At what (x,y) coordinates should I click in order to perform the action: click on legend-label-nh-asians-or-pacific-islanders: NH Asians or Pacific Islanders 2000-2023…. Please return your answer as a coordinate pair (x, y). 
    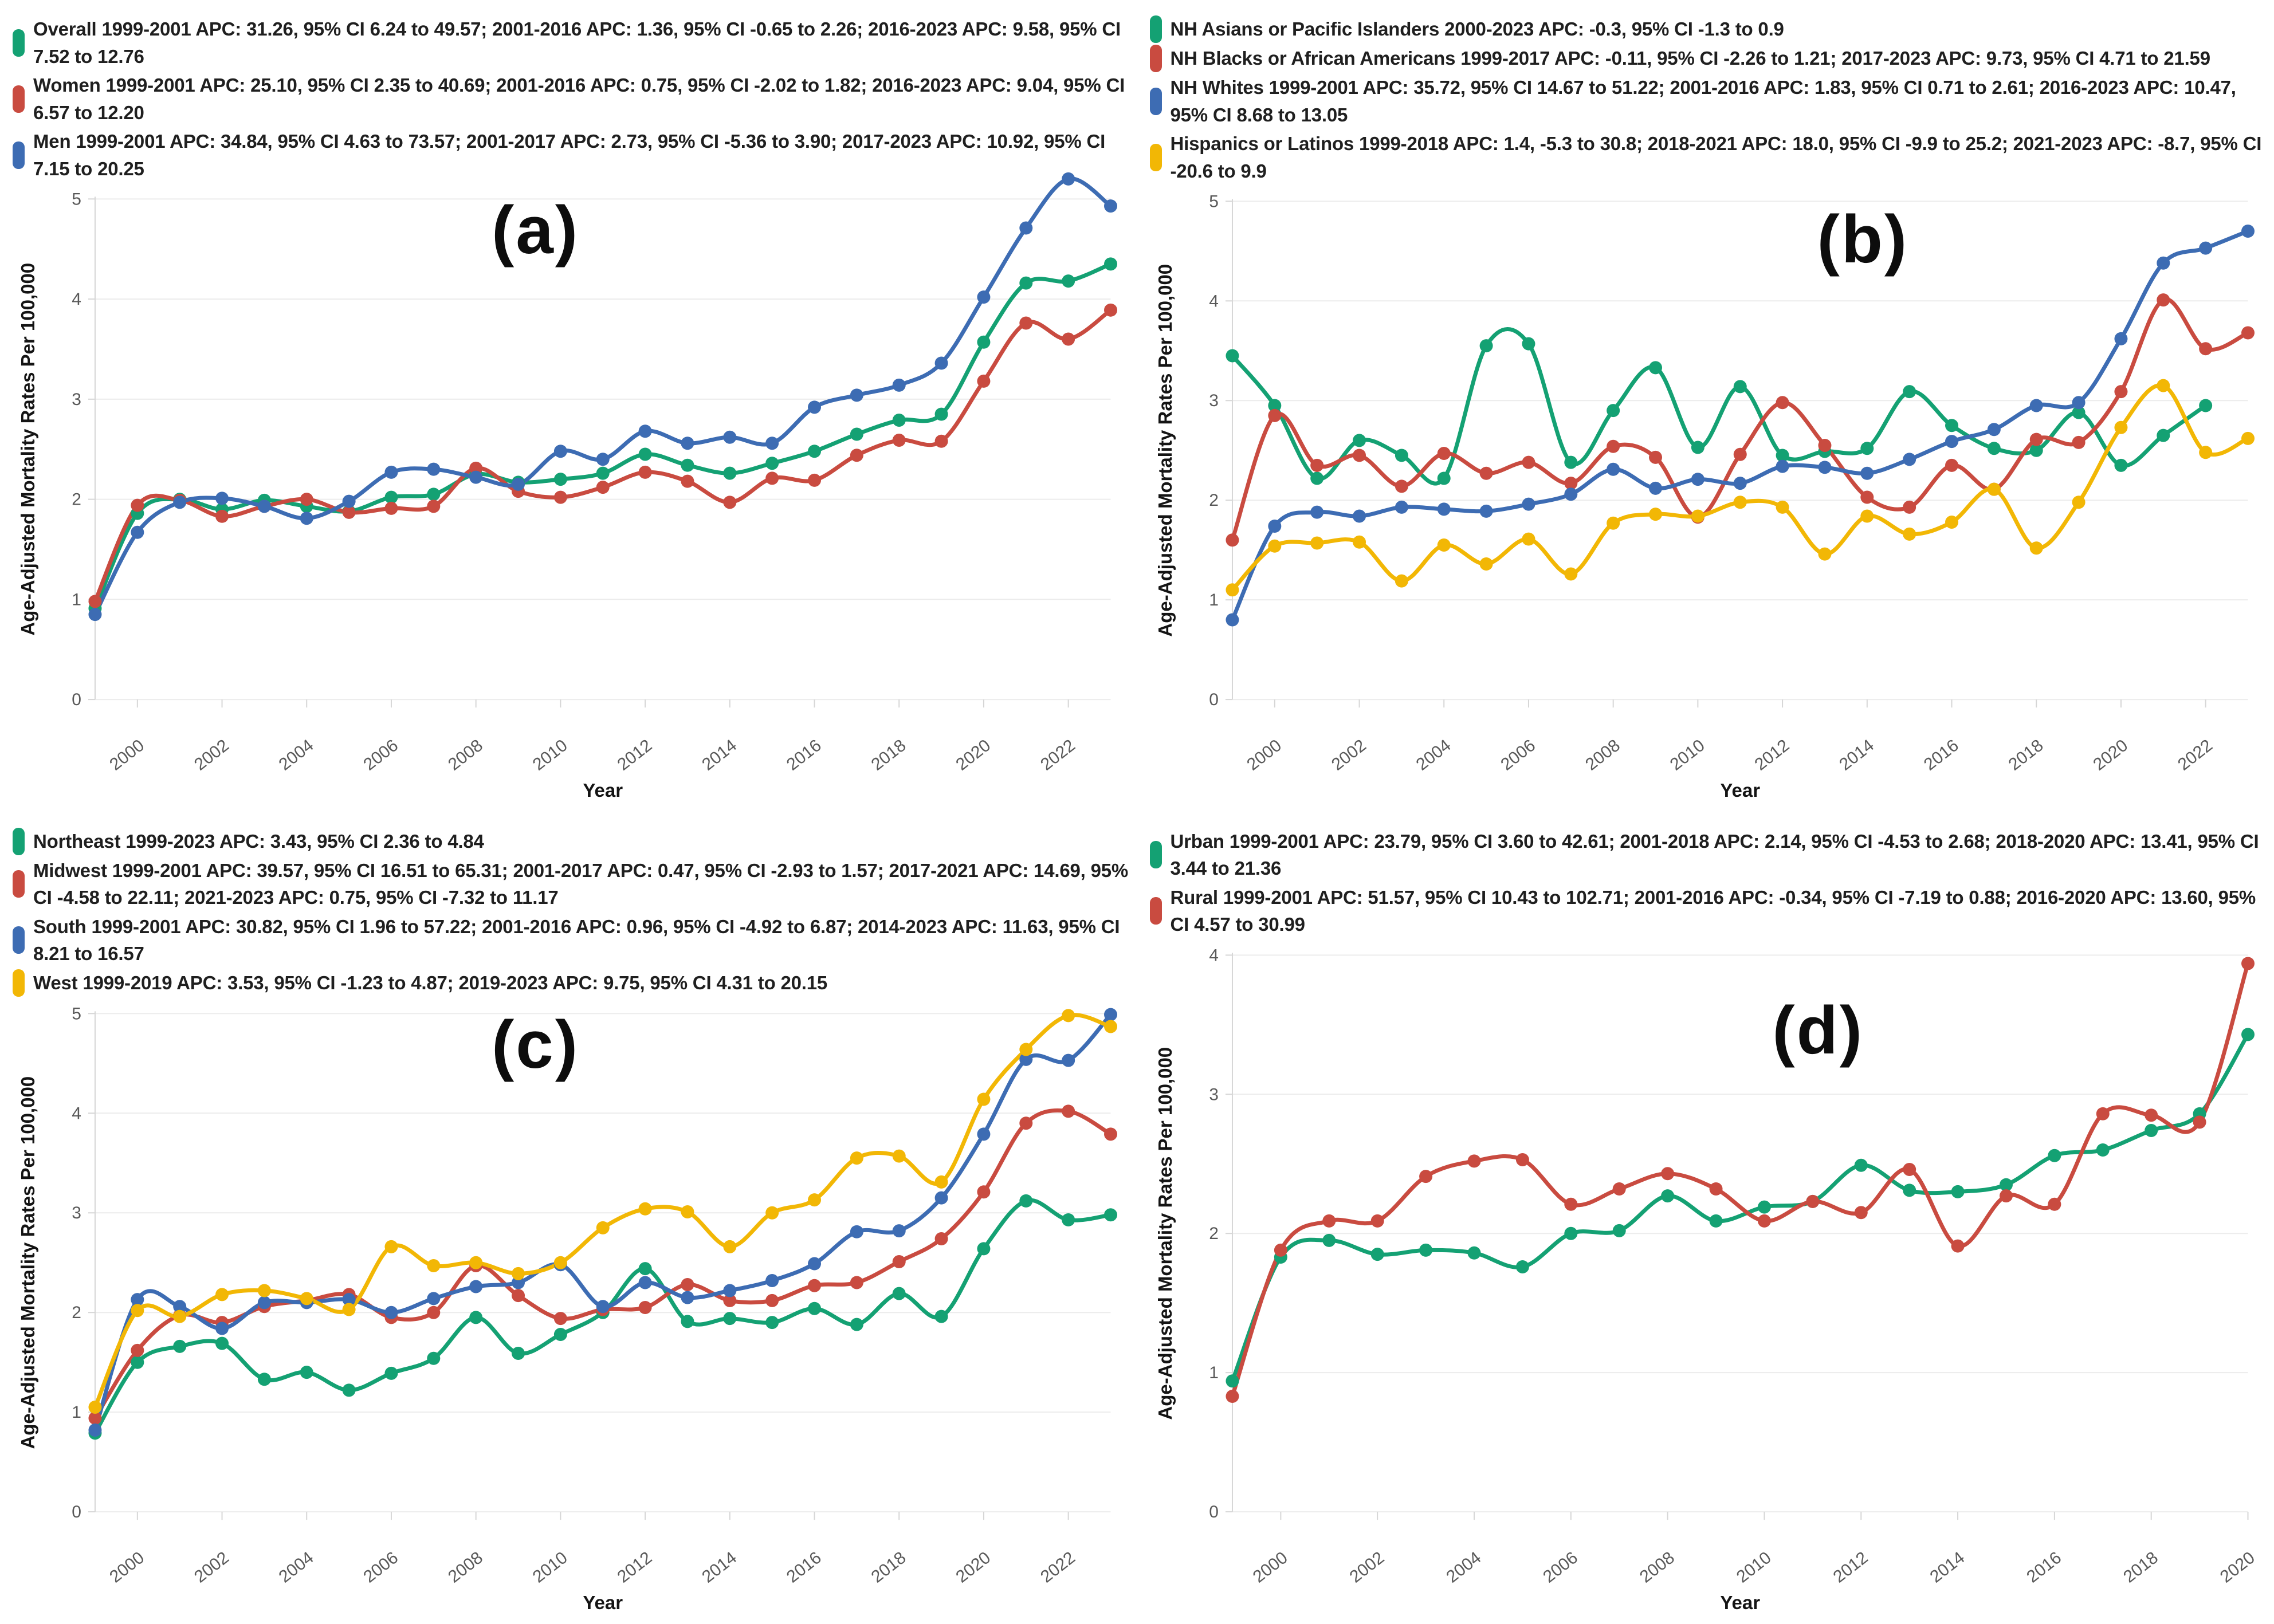
    Looking at the image, I should click on (1477, 29).